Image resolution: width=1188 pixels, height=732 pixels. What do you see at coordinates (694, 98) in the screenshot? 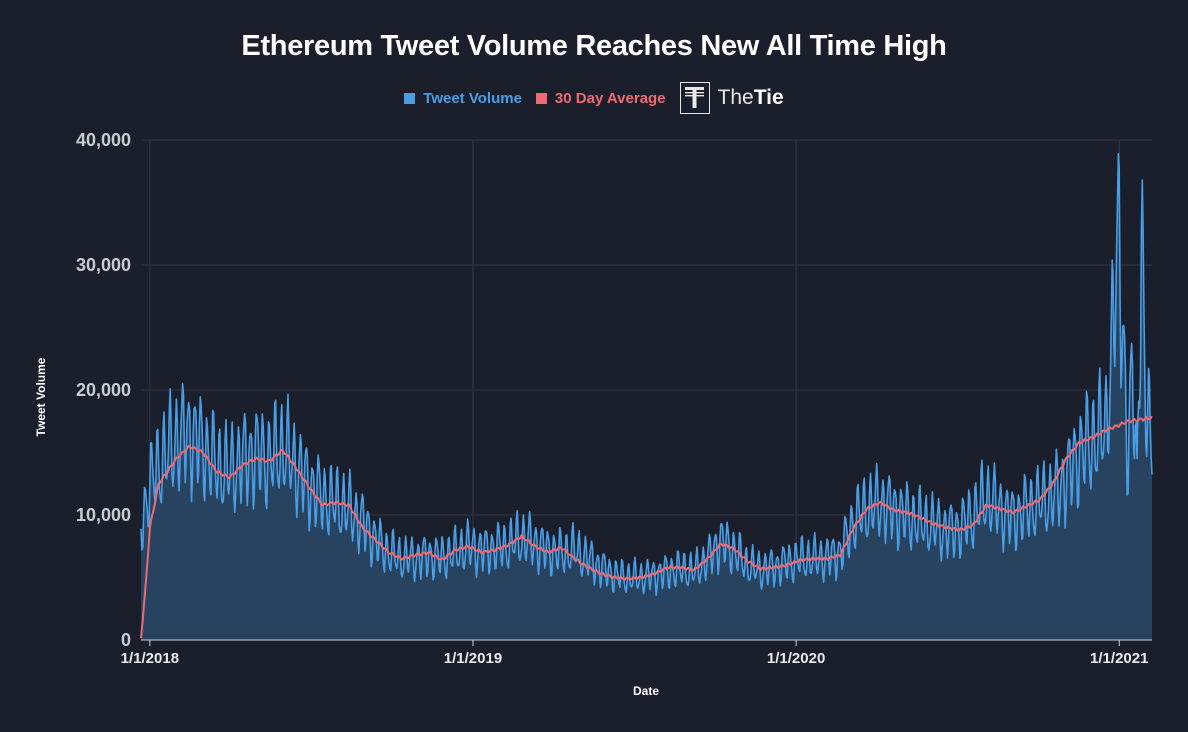
I see `thetie-logo-icon` at bounding box center [694, 98].